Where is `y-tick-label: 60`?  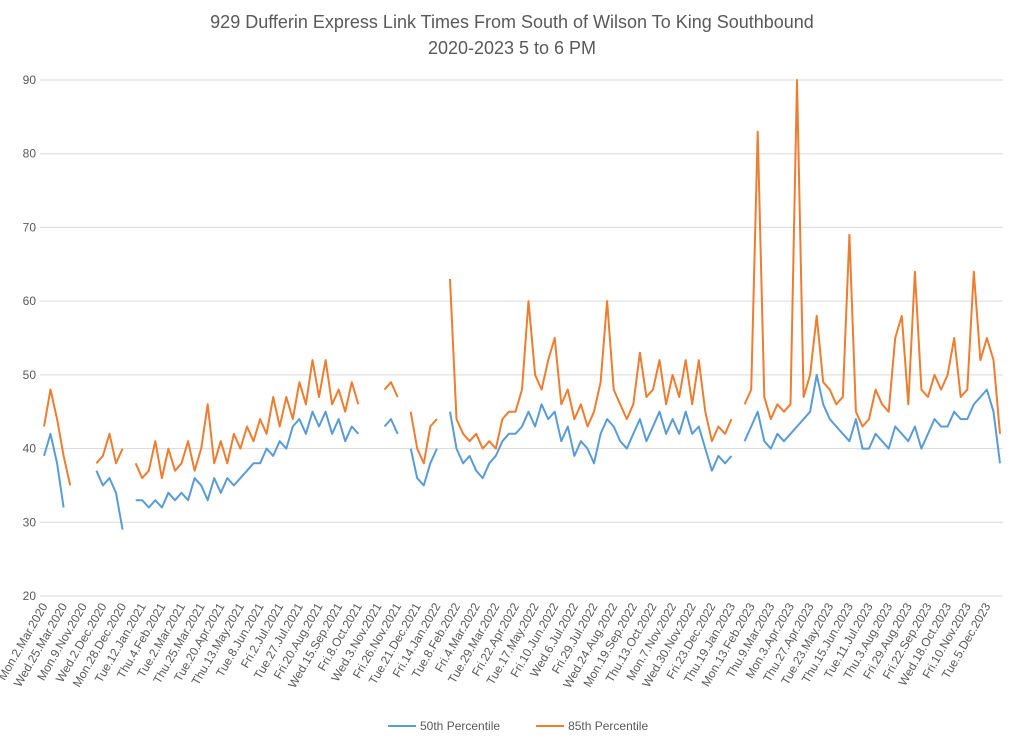 y-tick-label: 60 is located at coordinates (30, 301).